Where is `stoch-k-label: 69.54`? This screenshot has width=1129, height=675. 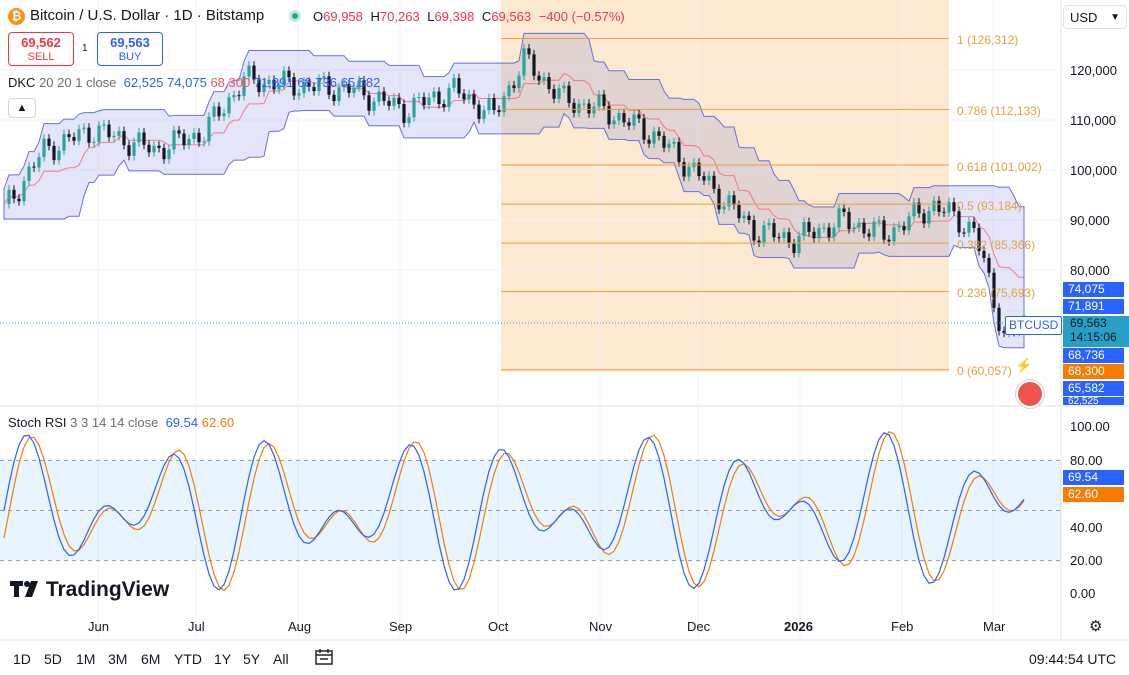 stoch-k-label: 69.54 is located at coordinates (1093, 477).